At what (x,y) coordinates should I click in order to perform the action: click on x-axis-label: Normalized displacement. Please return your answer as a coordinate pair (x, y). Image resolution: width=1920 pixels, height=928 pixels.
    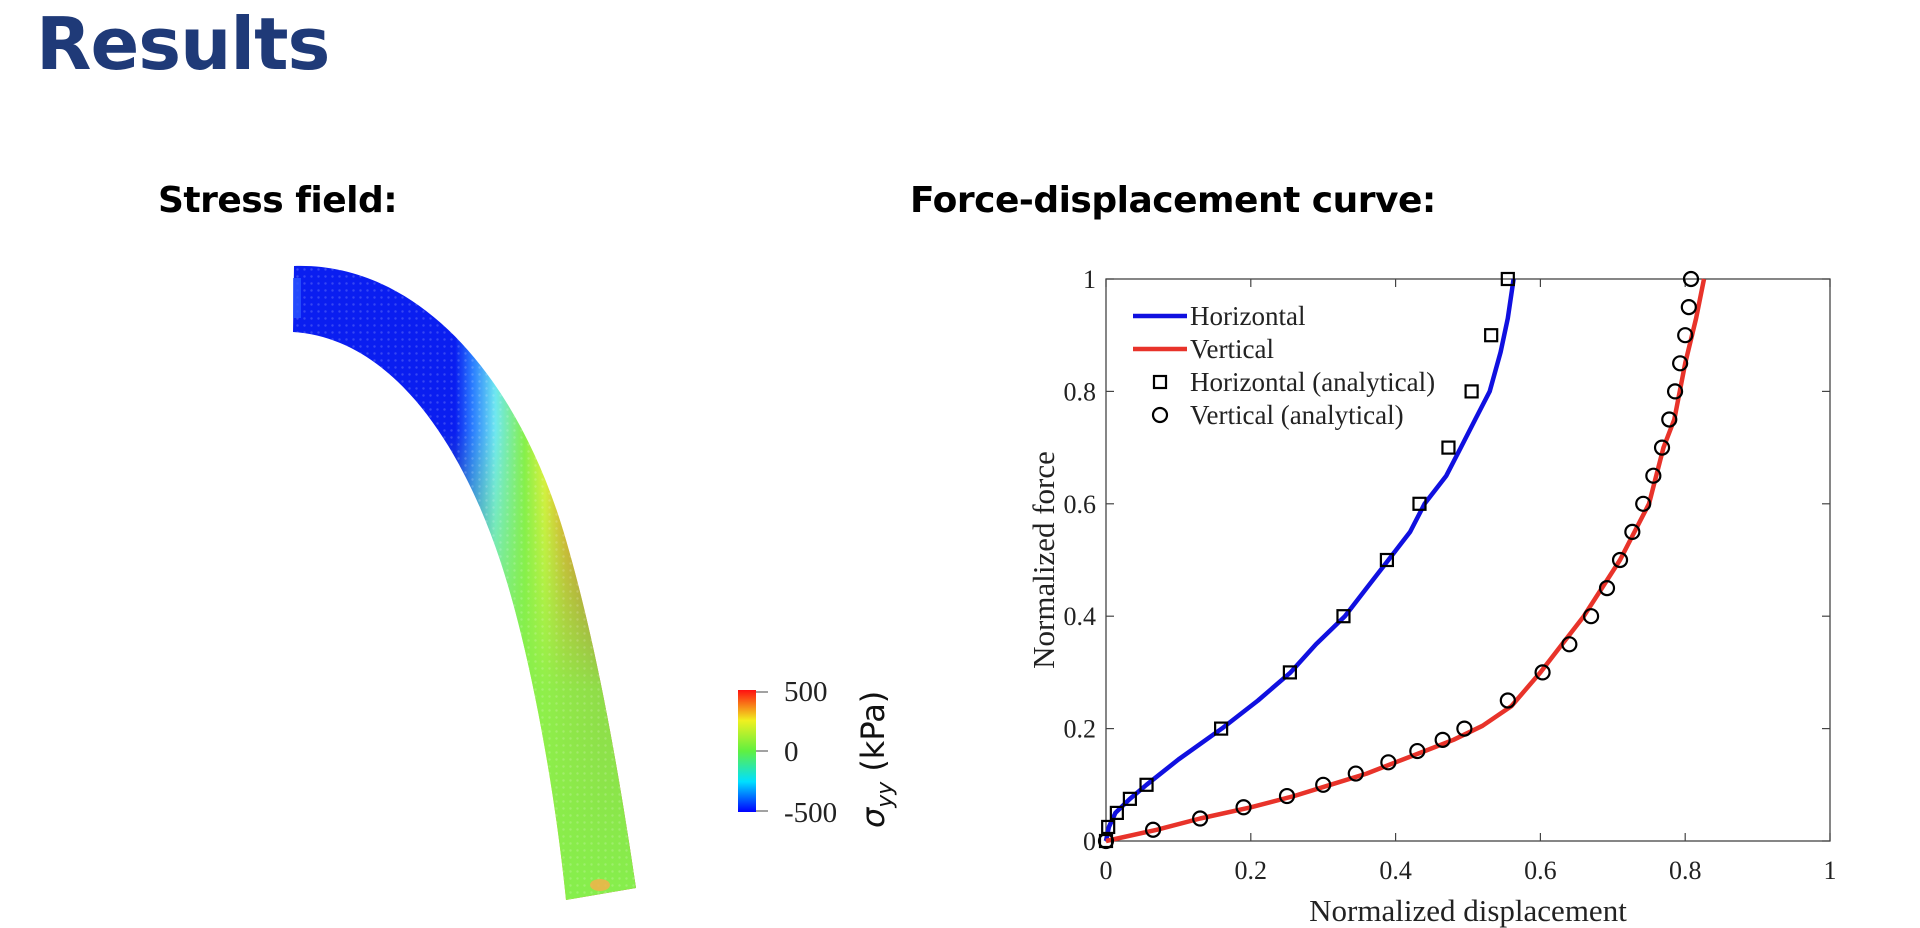
    Looking at the image, I should click on (1468, 910).